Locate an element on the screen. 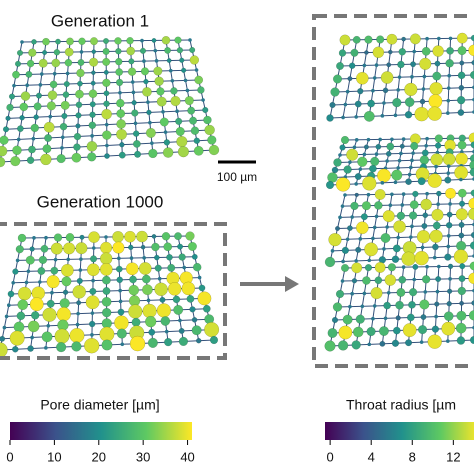 The width and height of the screenshot is (474, 474). tick-label: 10 is located at coordinates (54, 456).